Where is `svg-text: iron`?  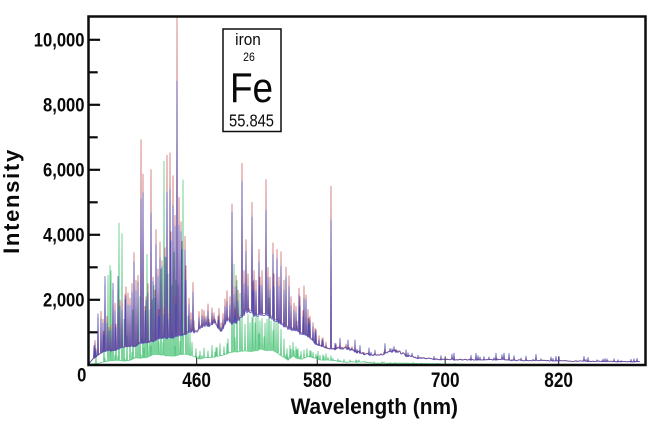 svg-text: iron is located at coordinates (248, 40).